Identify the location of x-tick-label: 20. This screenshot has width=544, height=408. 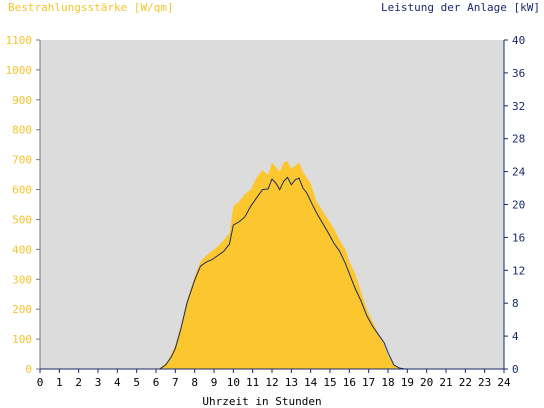
(426, 382).